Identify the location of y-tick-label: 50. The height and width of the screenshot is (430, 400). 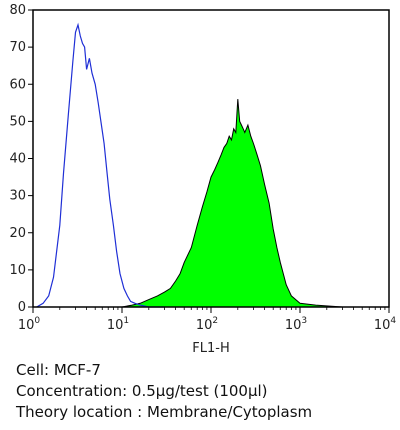
(17, 121).